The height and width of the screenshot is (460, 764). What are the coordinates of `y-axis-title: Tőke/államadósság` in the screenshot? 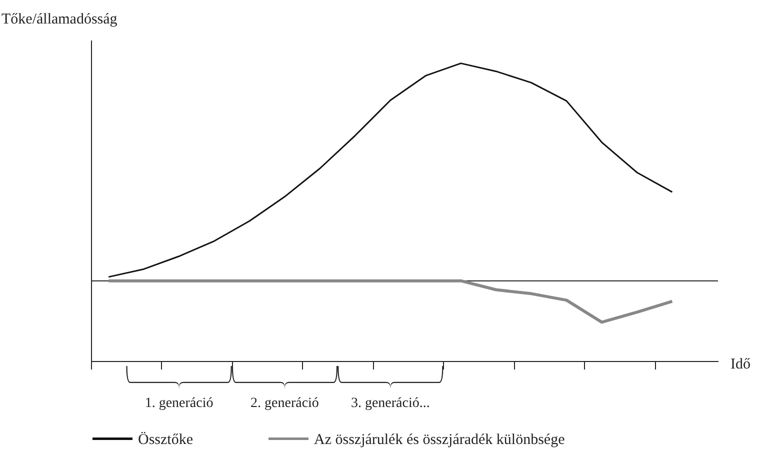 It's located at (60, 20).